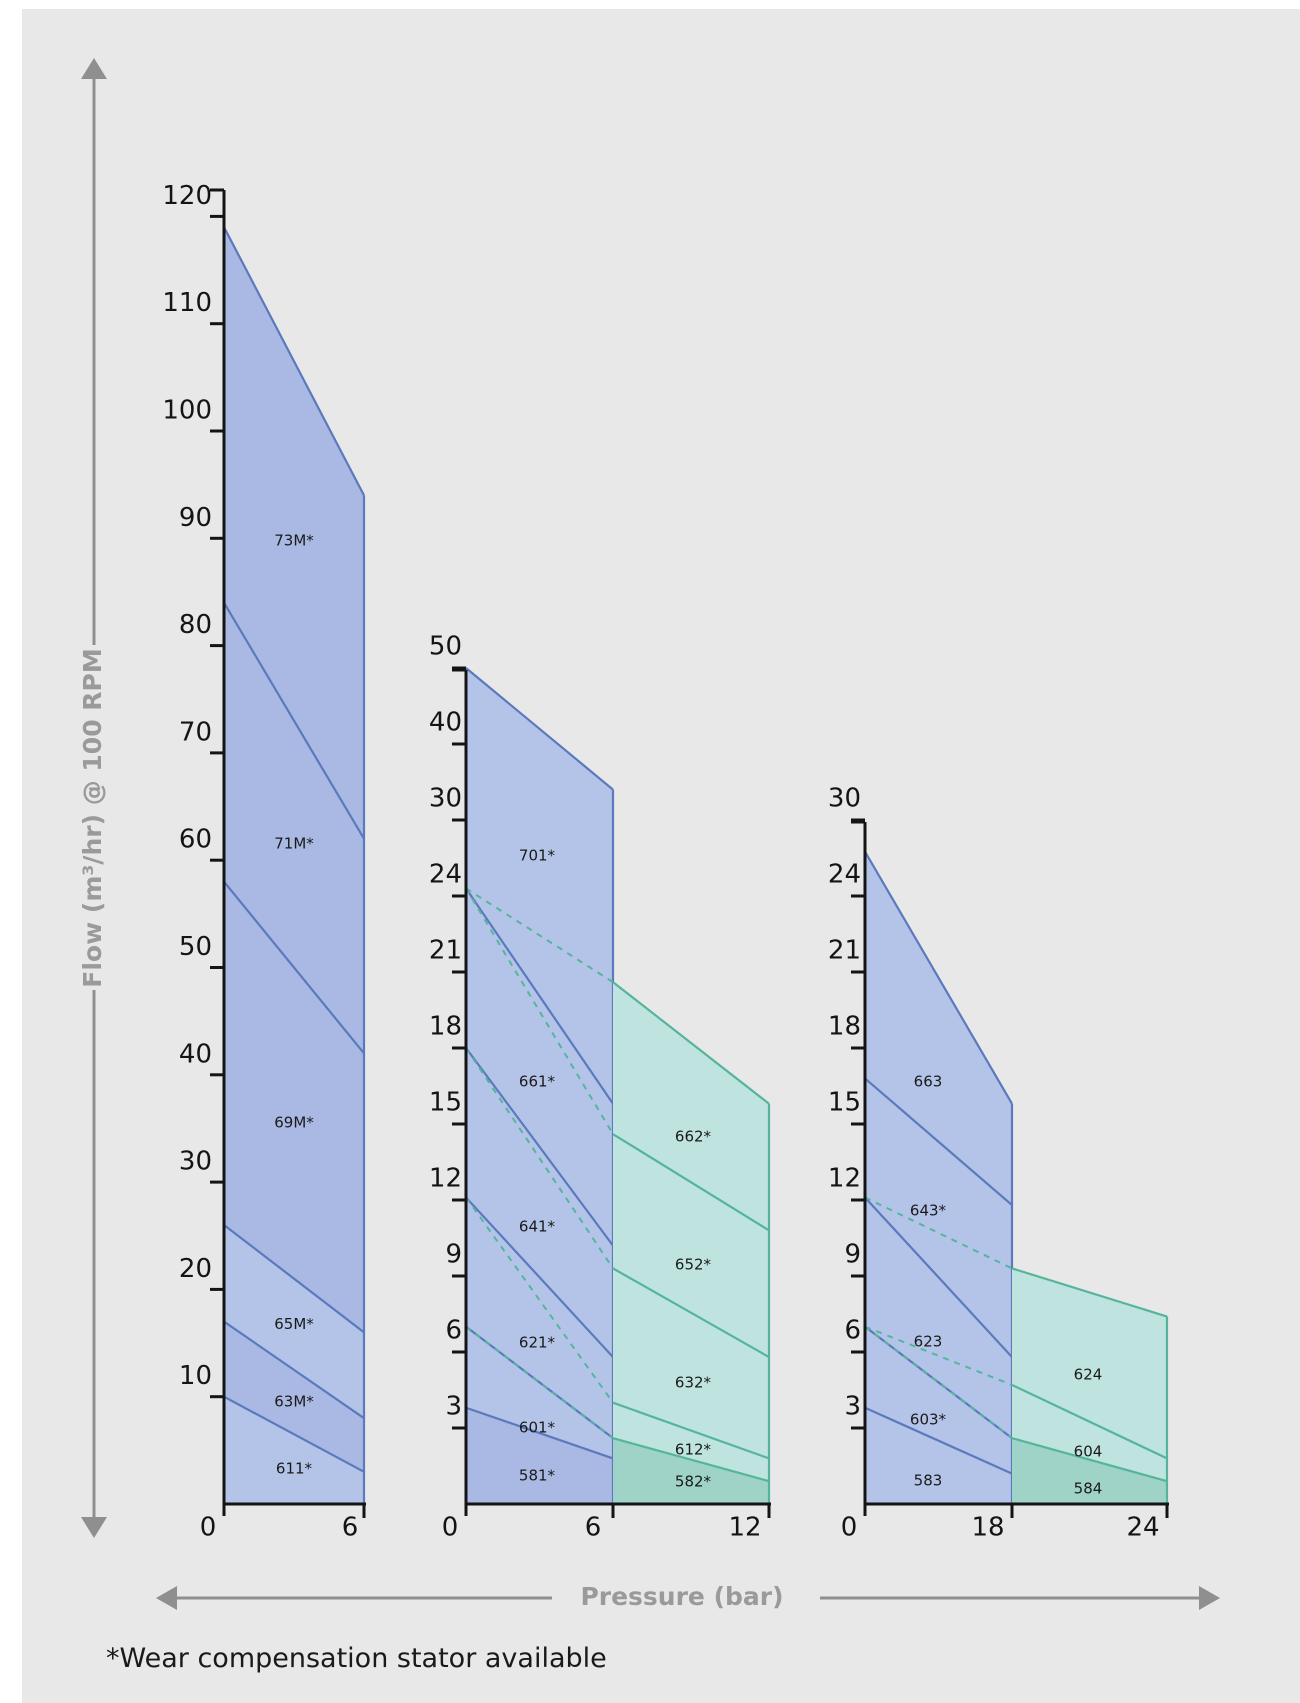  I want to click on panel1-y-tick-label-50: 50, so click(195, 947).